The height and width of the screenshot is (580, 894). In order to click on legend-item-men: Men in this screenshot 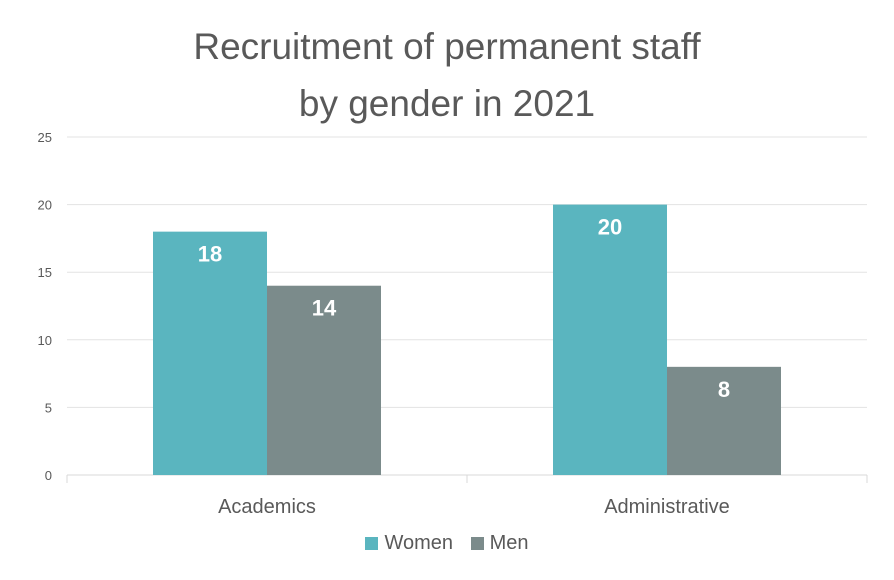, I will do `click(499, 543)`.